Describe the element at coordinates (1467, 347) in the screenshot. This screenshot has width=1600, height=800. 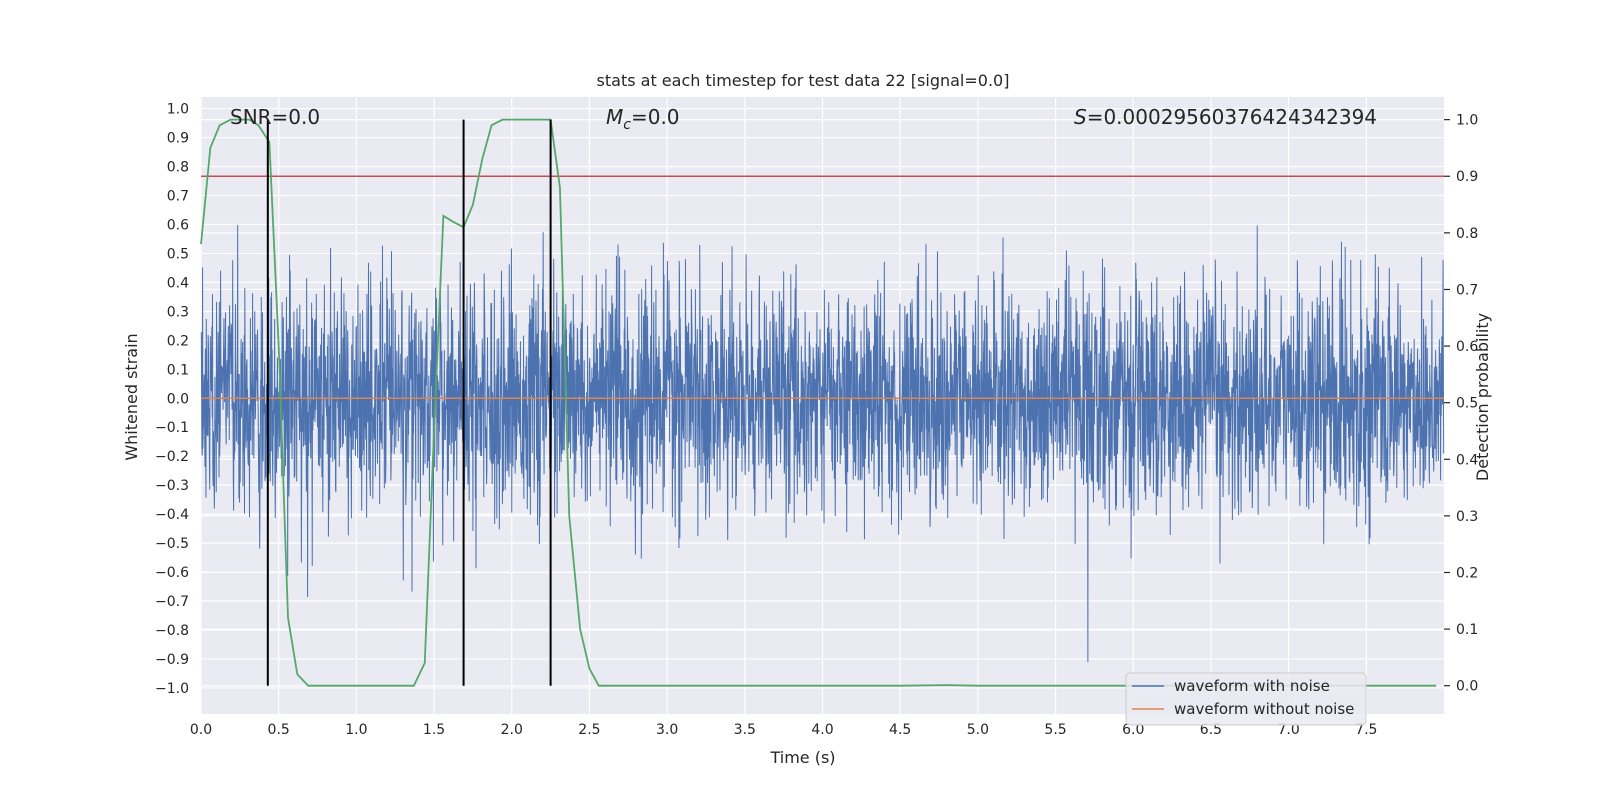
I see `y2-tick-label: 0.6` at that location.